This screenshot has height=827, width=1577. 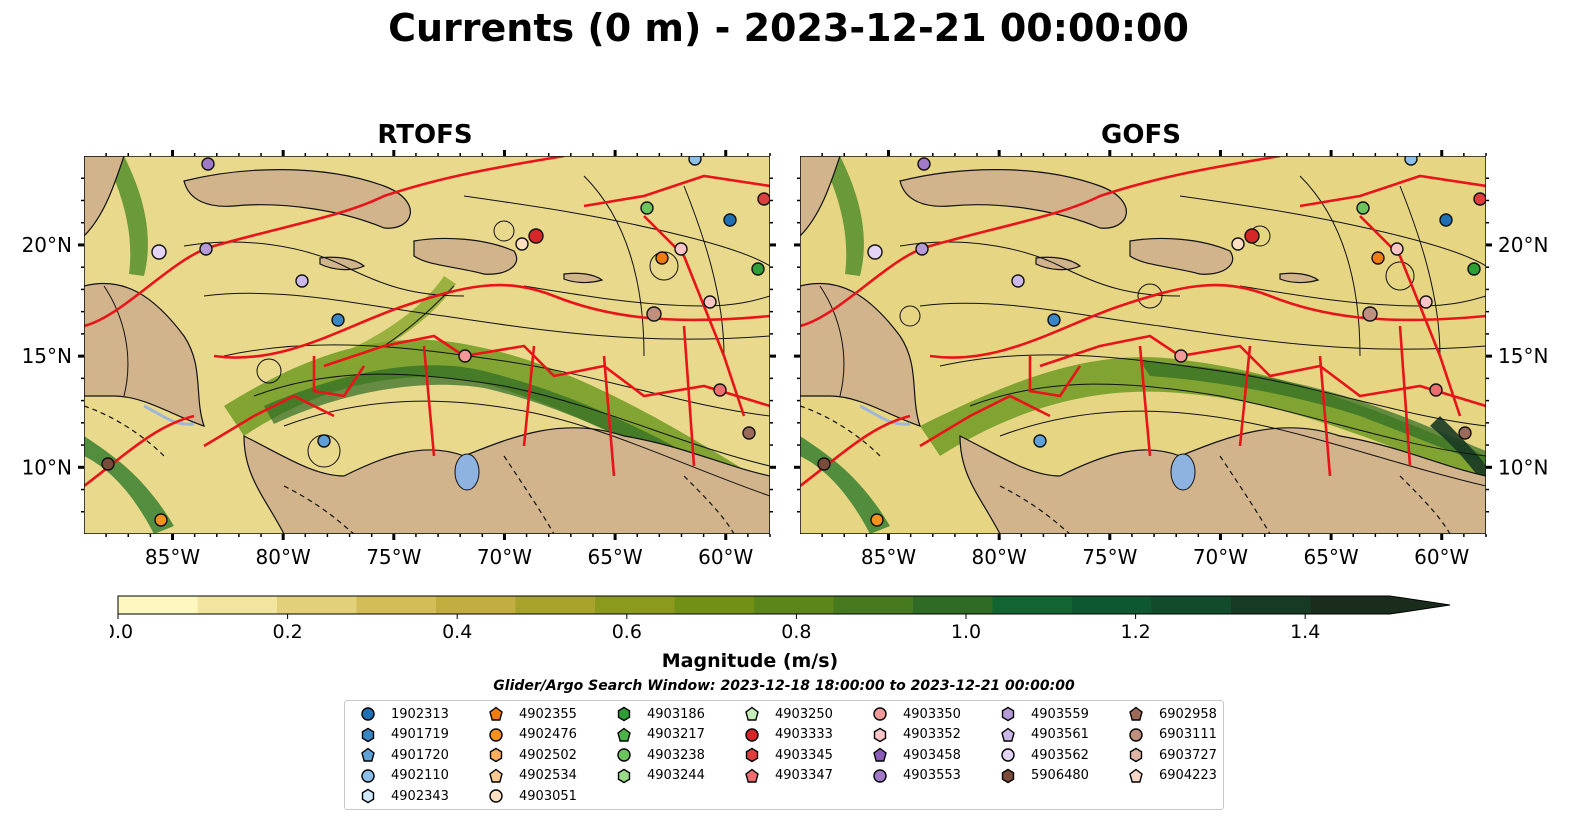 I want to click on colorbar-tick-label: 0.2, so click(x=287, y=632).